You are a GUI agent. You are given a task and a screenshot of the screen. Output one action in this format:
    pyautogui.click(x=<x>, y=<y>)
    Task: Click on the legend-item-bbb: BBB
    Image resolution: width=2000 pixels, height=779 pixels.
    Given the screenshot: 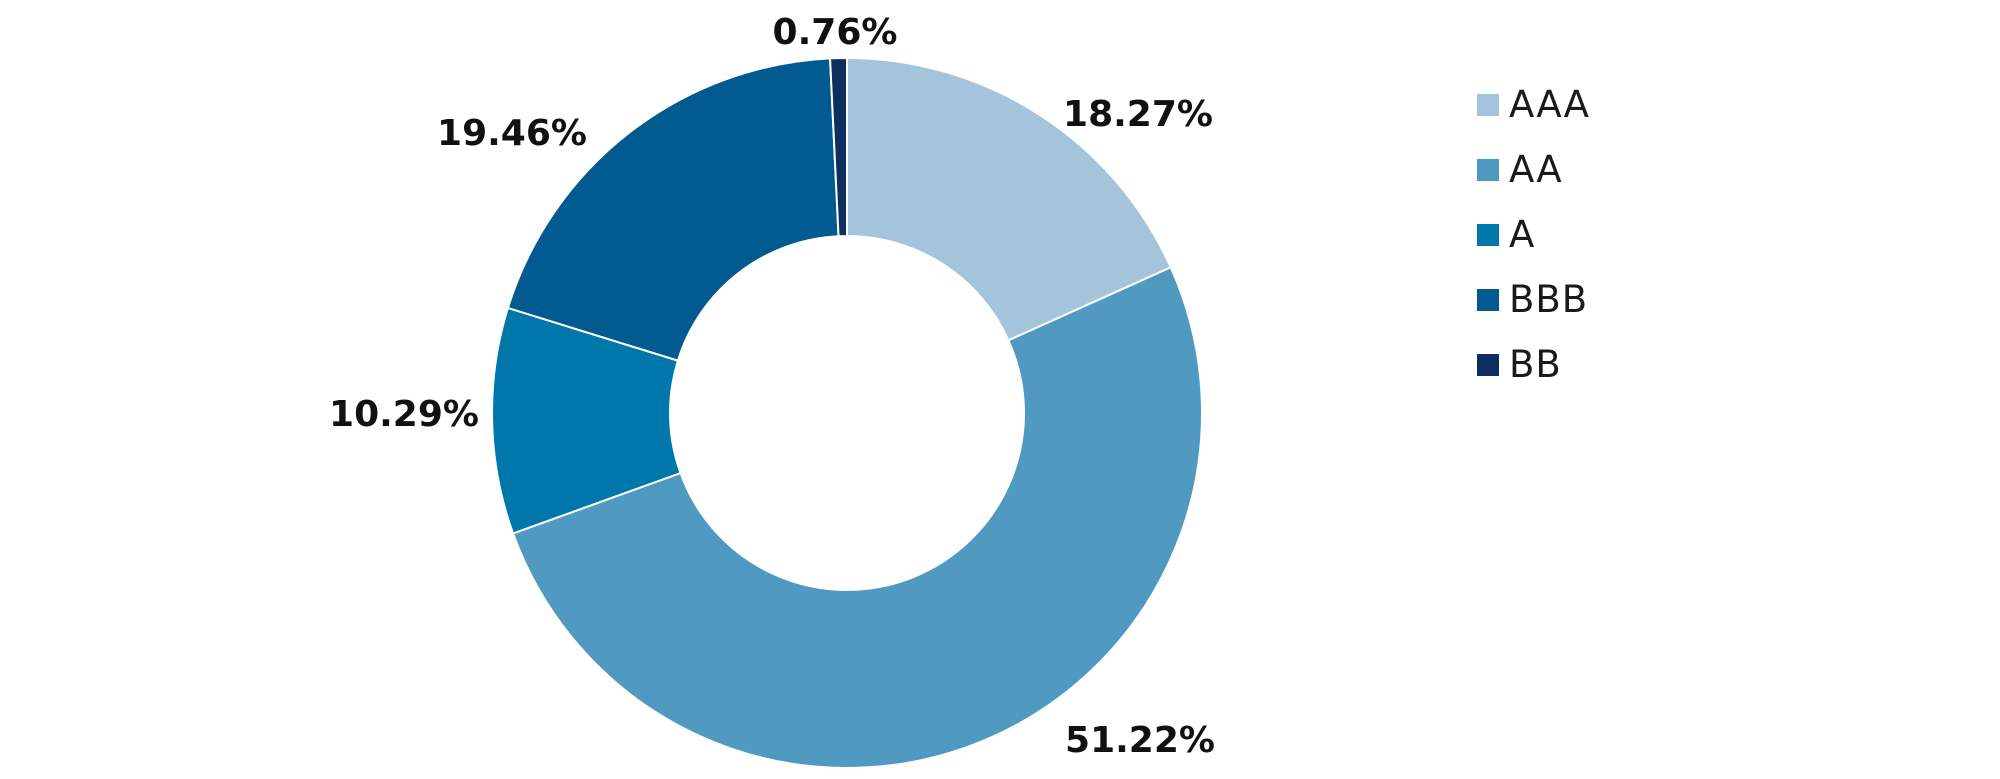 What is the action you would take?
    pyautogui.click(x=1533, y=299)
    